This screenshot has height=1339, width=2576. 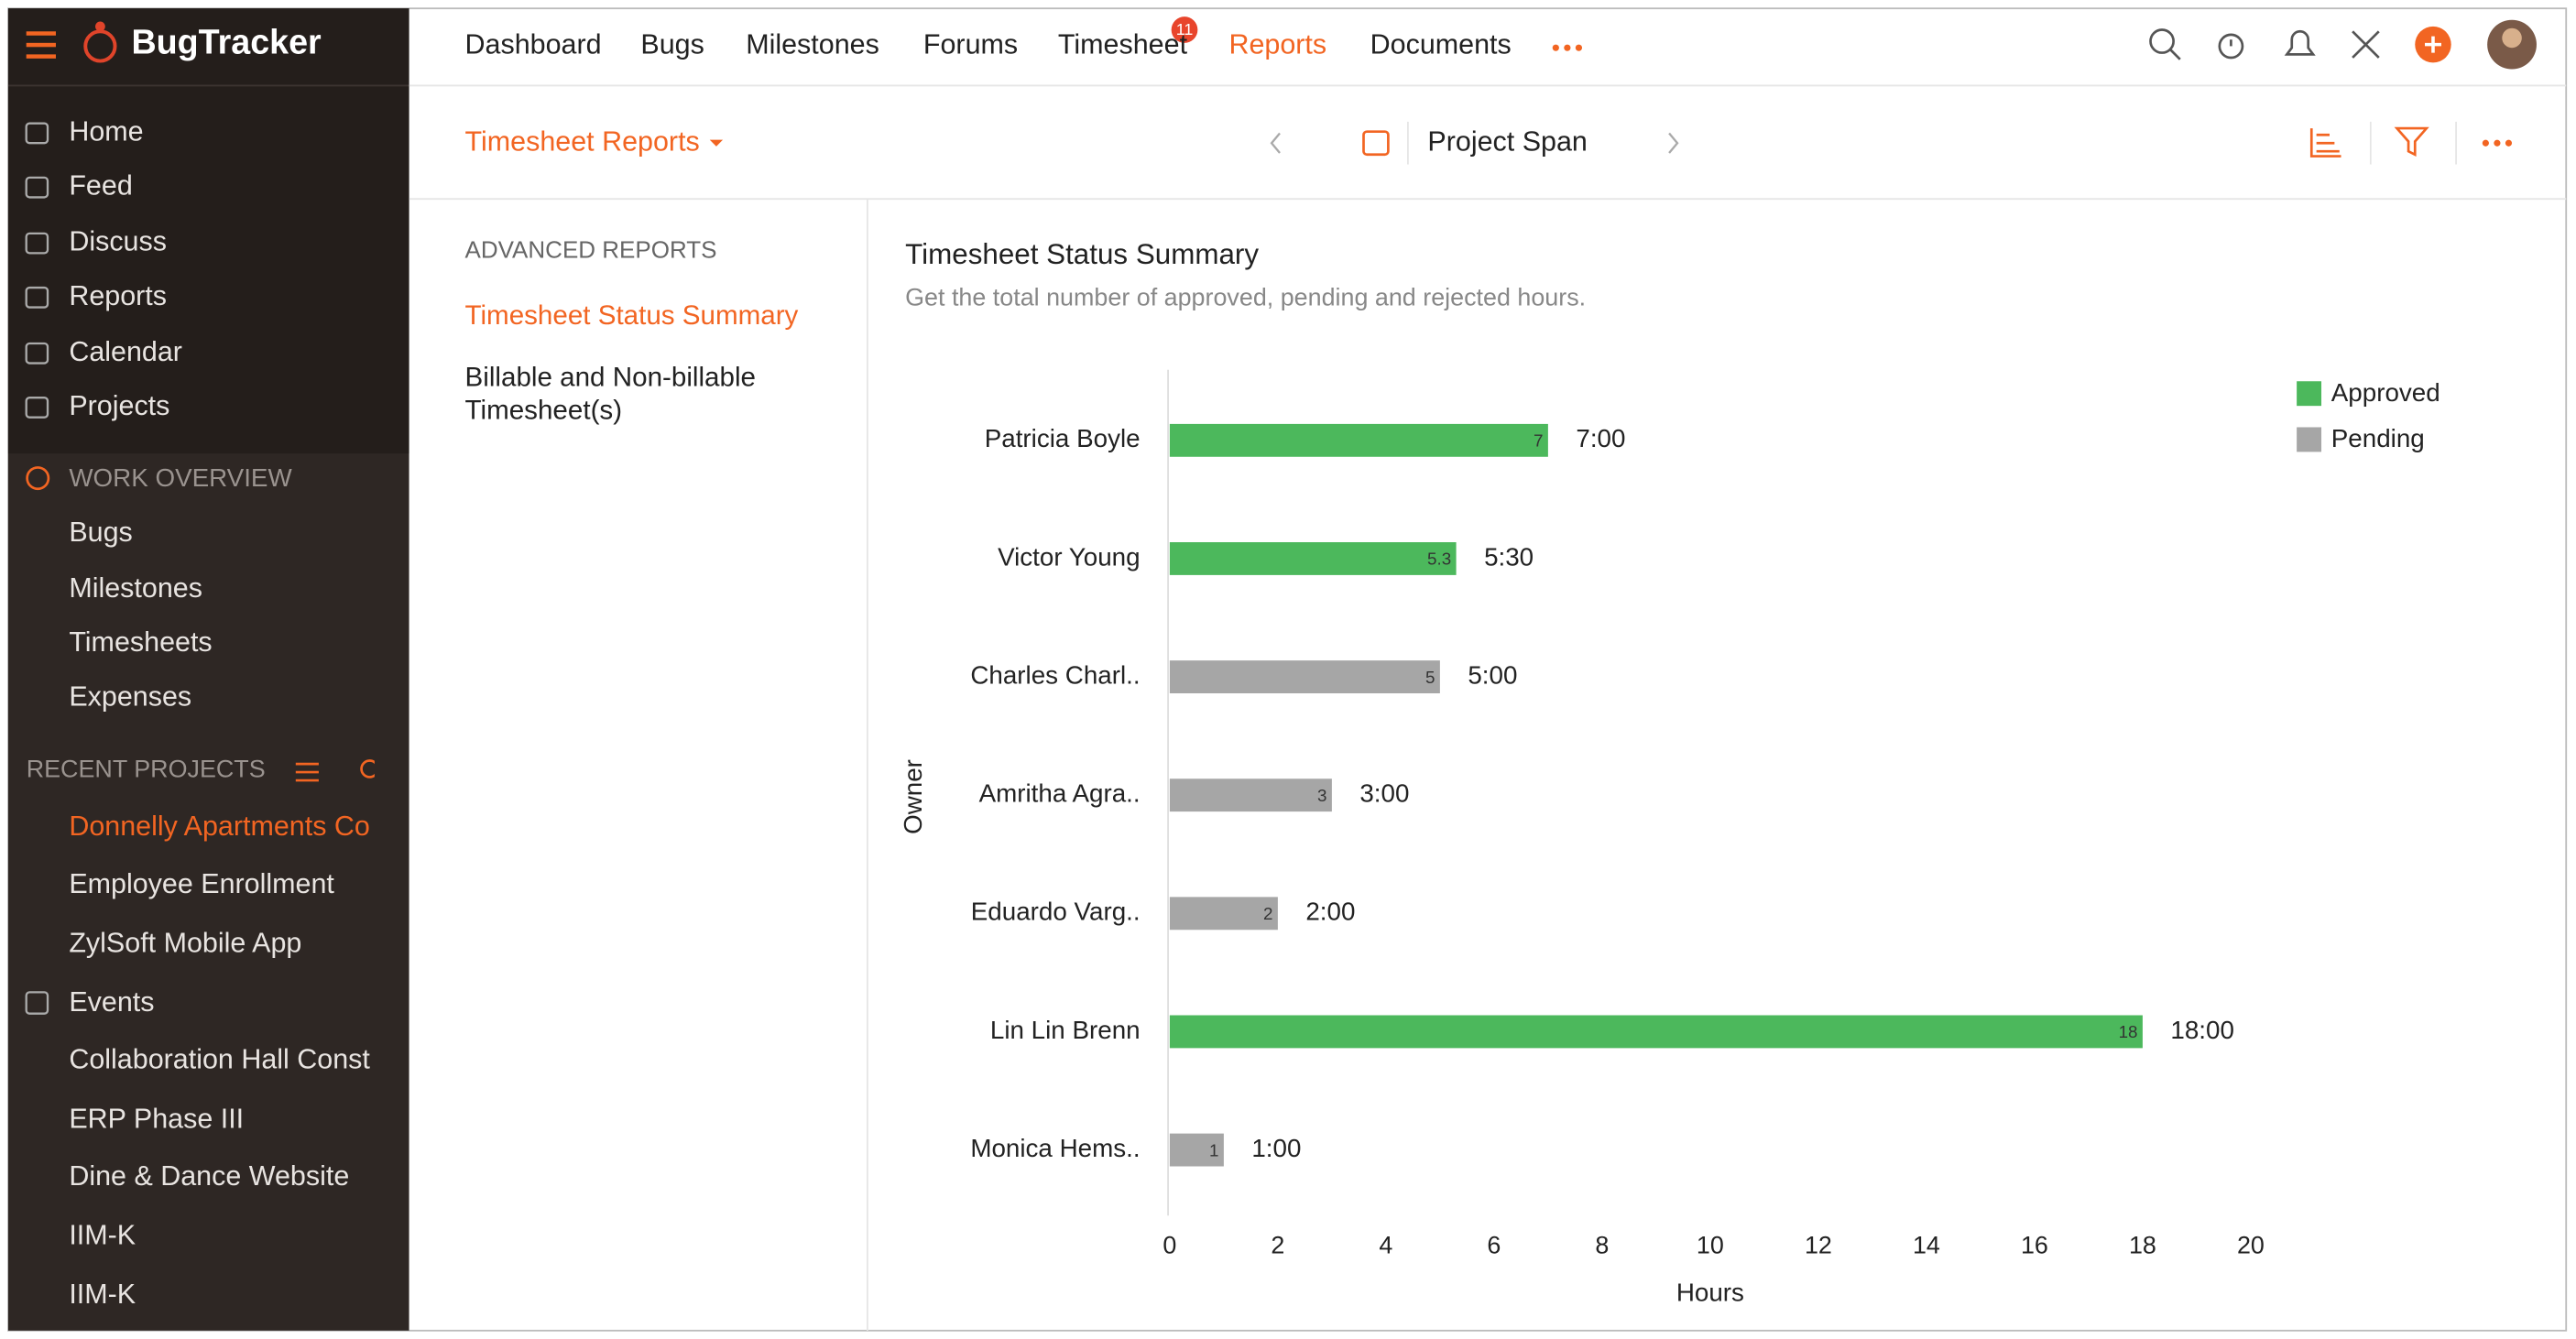 What do you see at coordinates (1322, 795) in the screenshot?
I see `bar-label: 3` at bounding box center [1322, 795].